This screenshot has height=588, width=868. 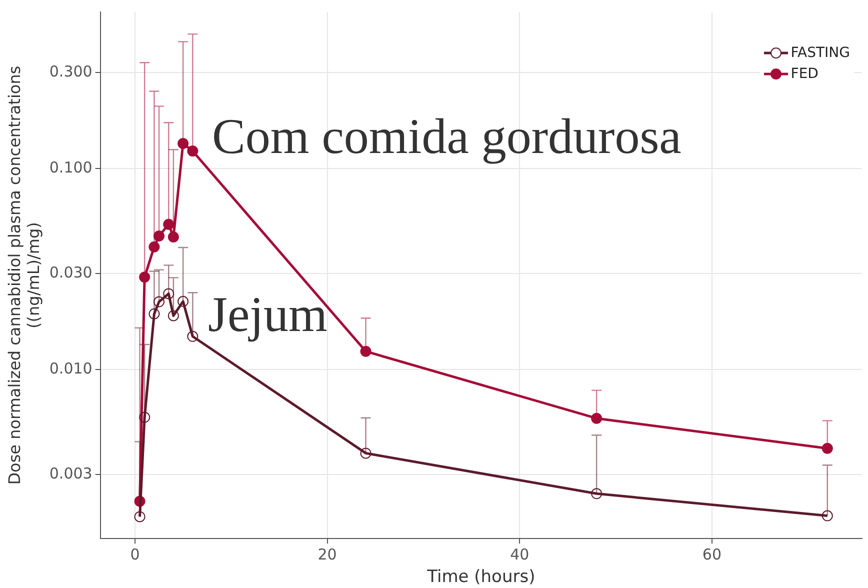 What do you see at coordinates (70, 71) in the screenshot?
I see `y-tick-label: 0.300` at bounding box center [70, 71].